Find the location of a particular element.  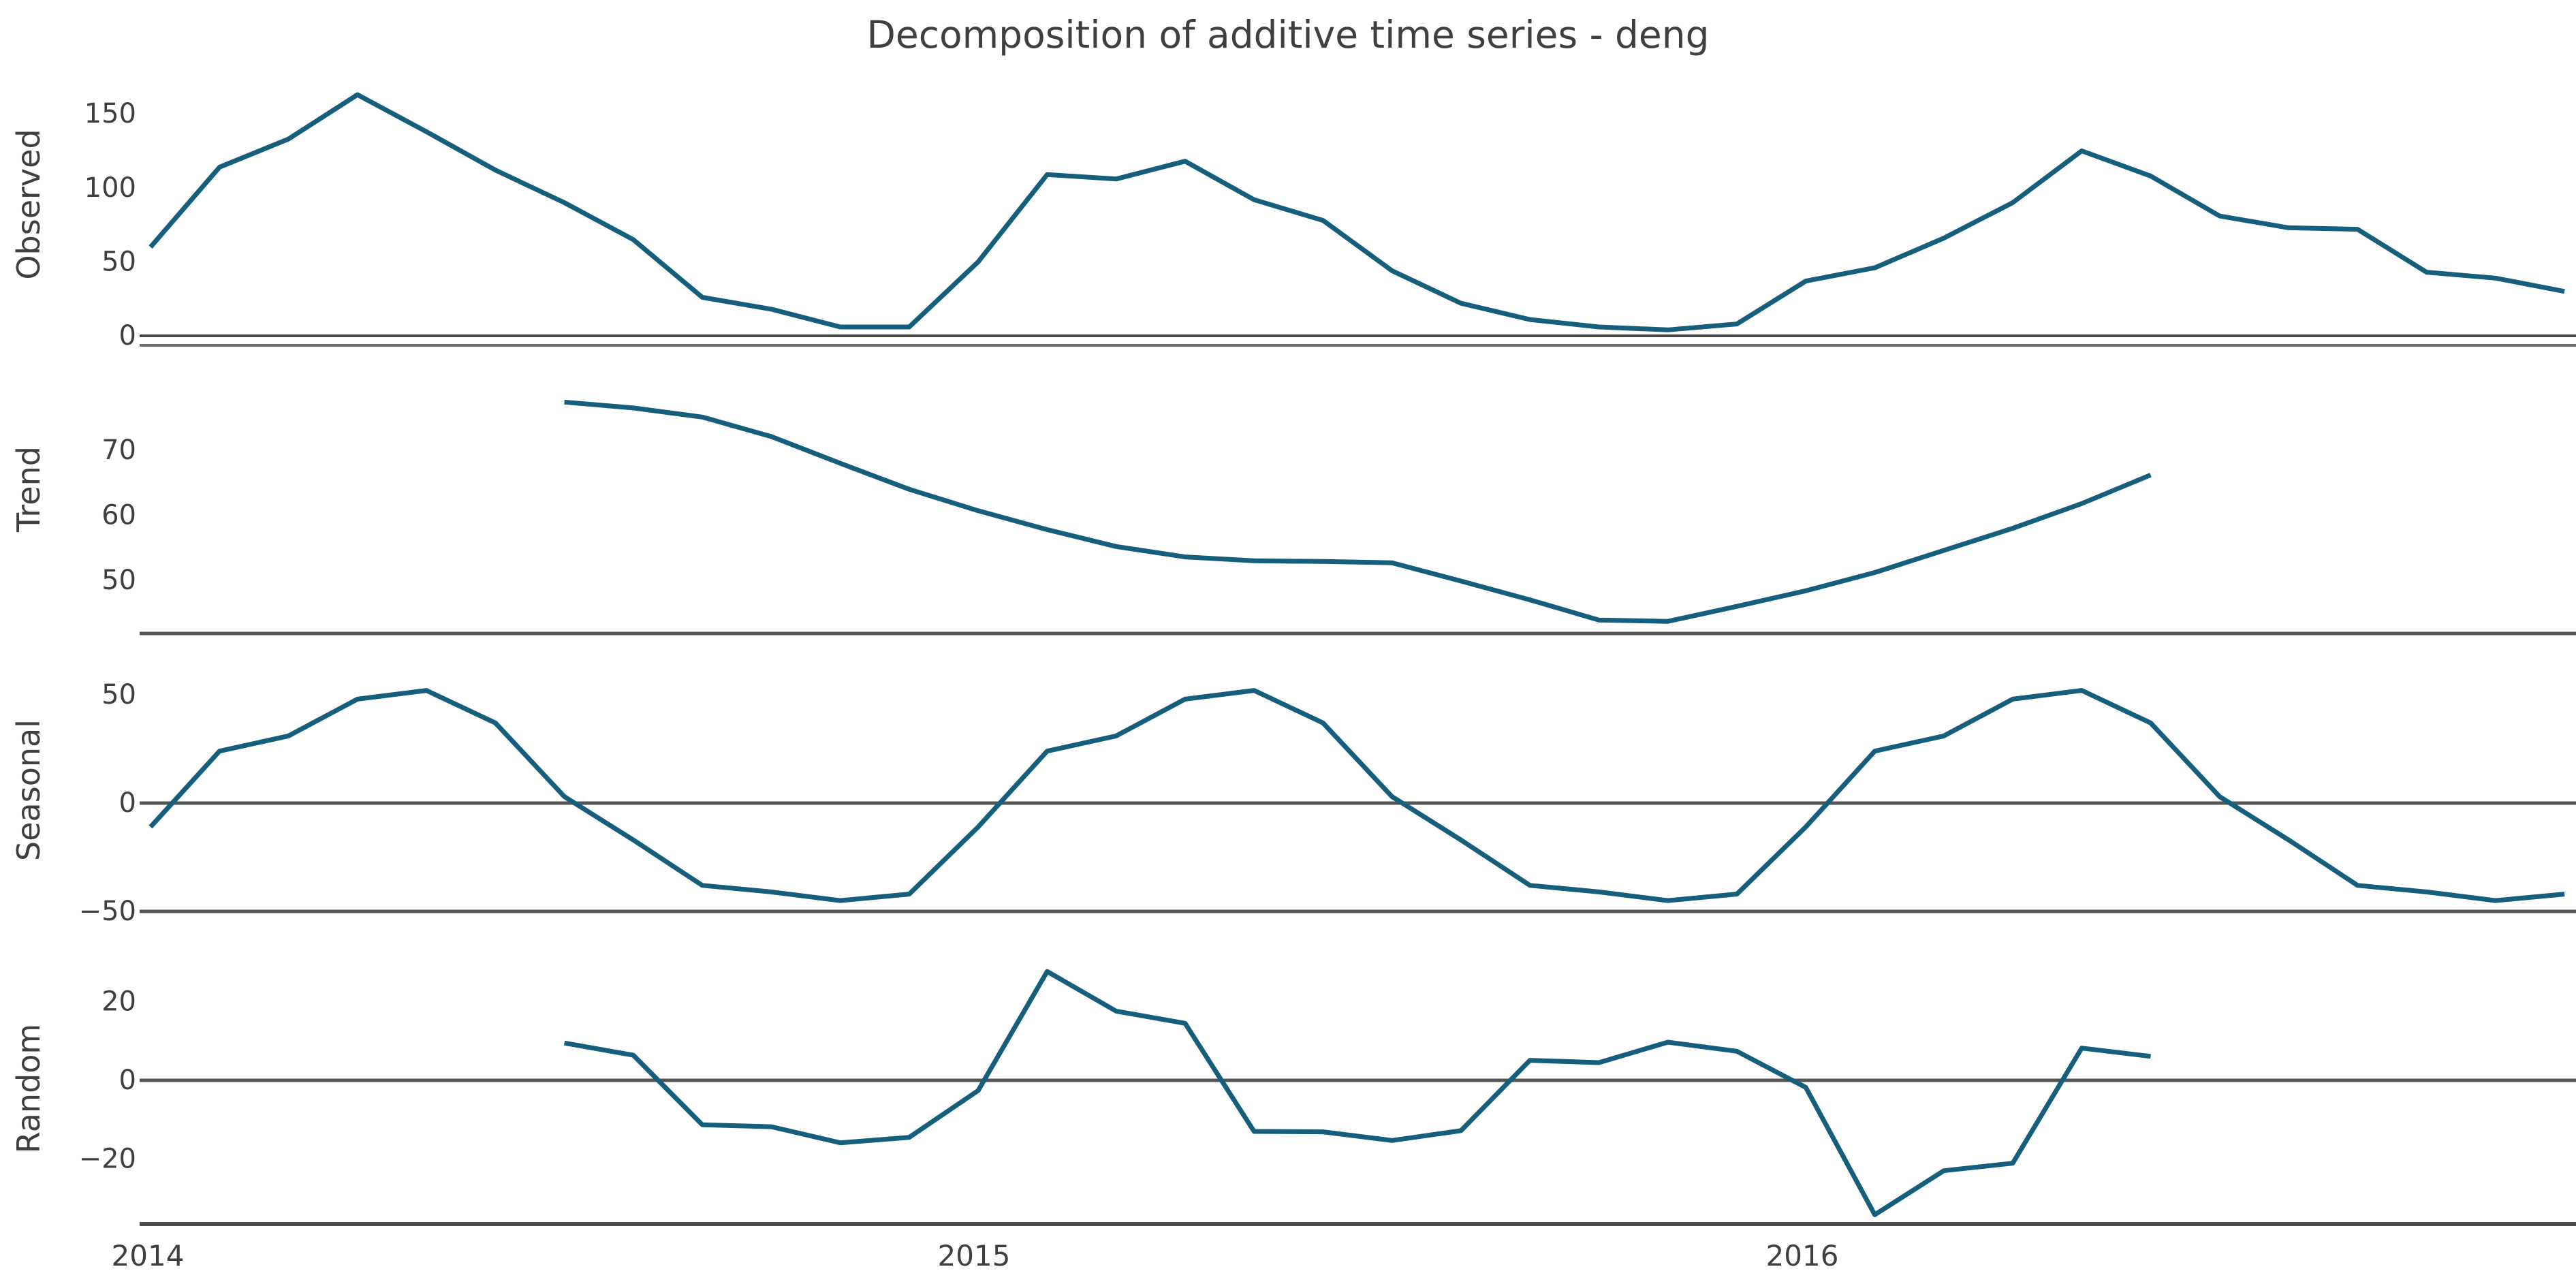

random-series-line is located at coordinates (1357, 1093).